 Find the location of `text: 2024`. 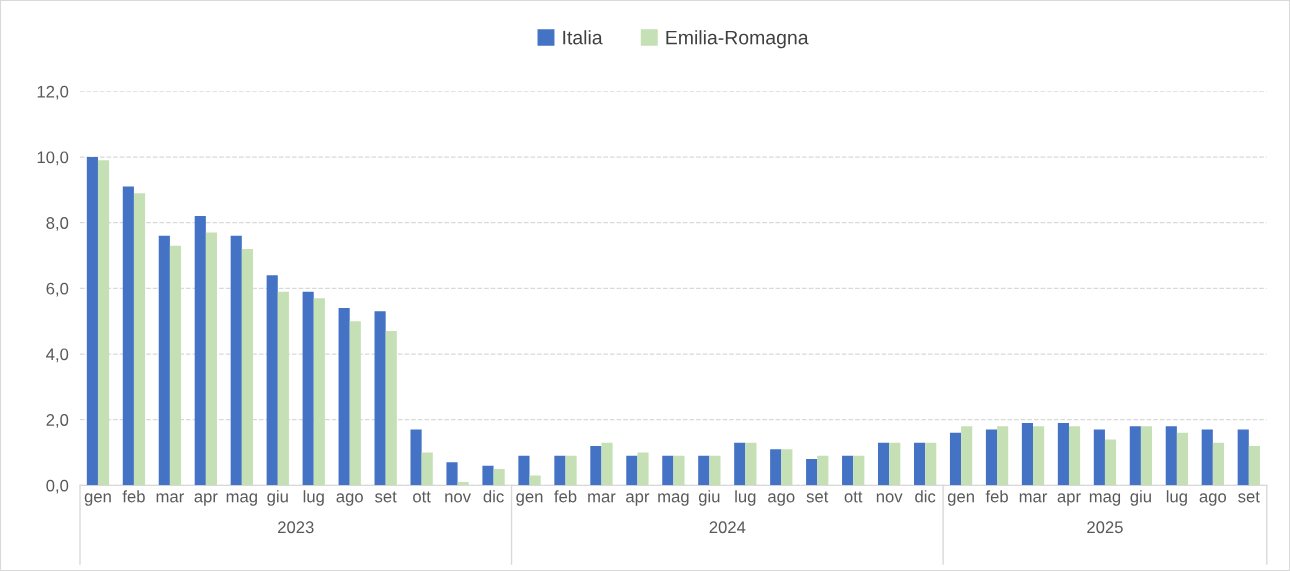

text: 2024 is located at coordinates (727, 527).